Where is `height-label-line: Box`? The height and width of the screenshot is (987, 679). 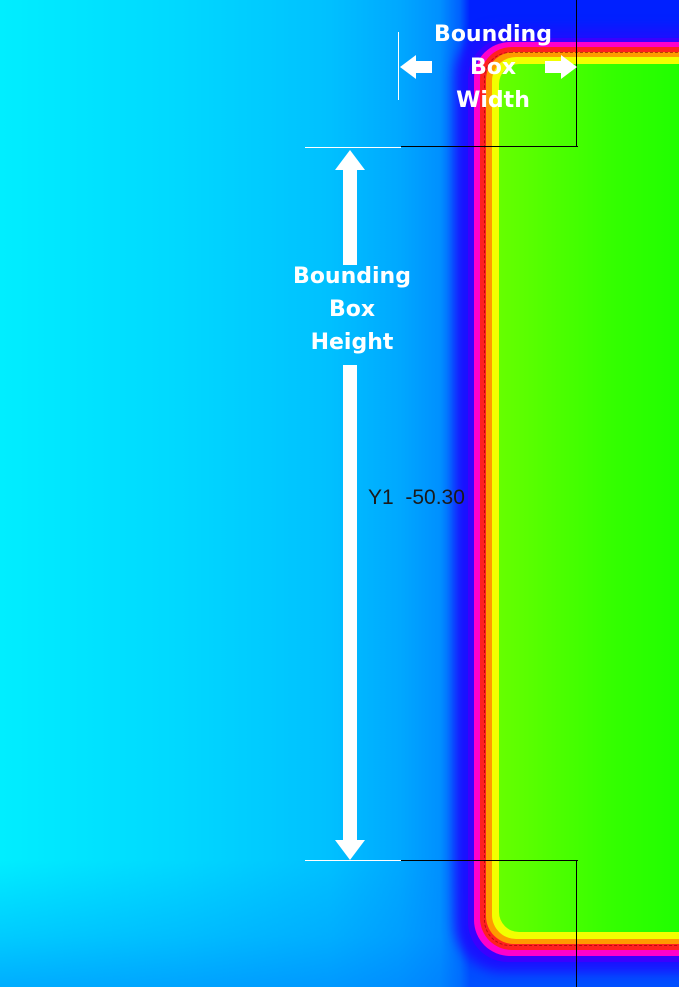
height-label-line: Box is located at coordinates (352, 309).